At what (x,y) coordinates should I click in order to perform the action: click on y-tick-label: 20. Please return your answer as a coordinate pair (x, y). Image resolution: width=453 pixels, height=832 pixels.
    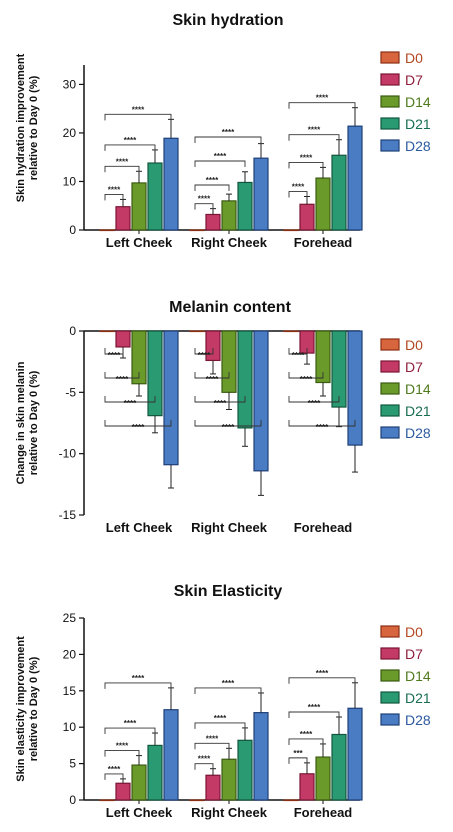
    Looking at the image, I should click on (70, 133).